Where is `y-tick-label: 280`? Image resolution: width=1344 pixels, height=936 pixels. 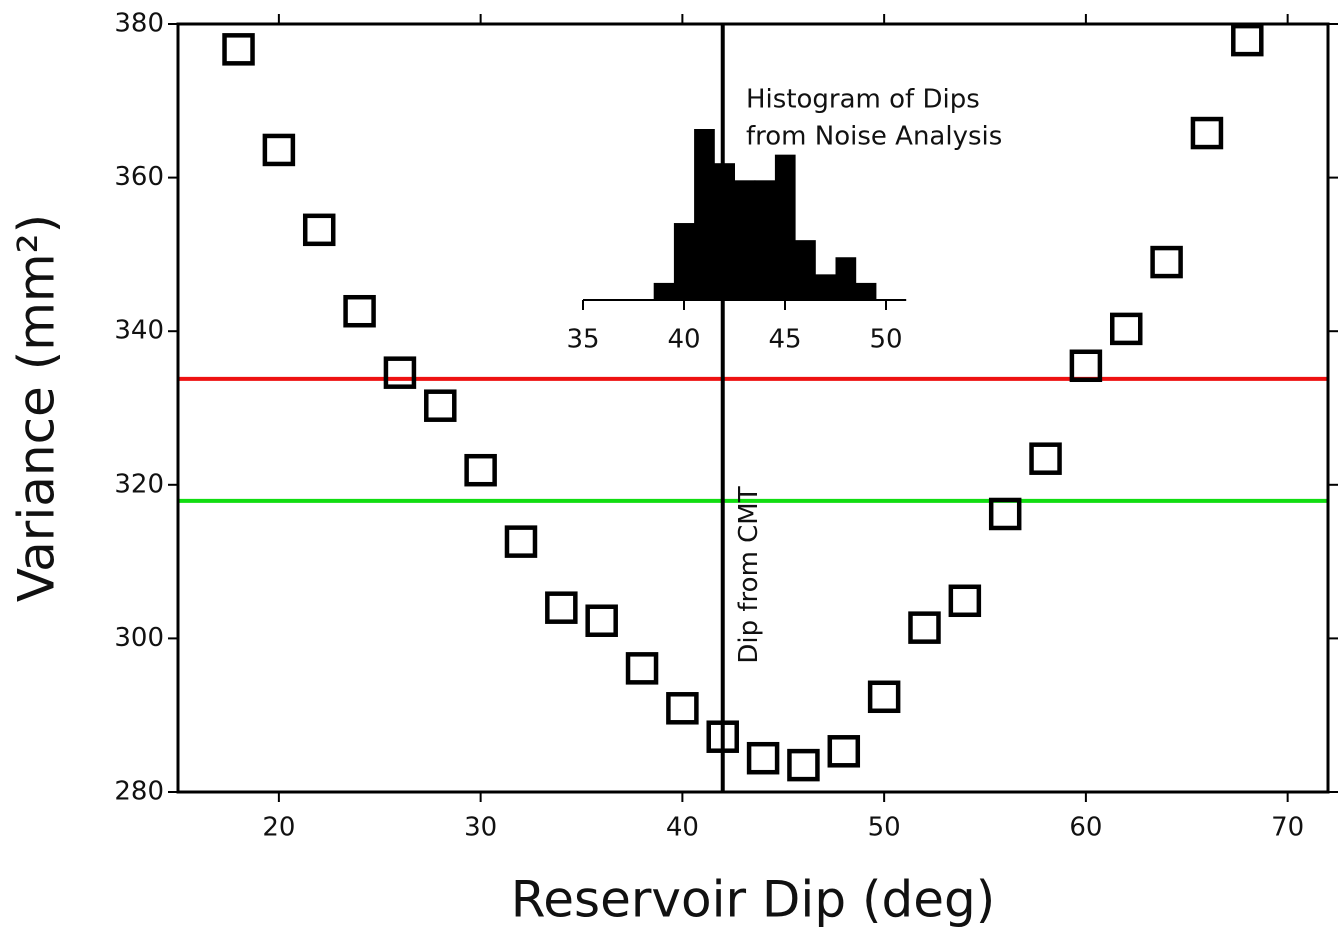 y-tick-label: 280 is located at coordinates (139, 792).